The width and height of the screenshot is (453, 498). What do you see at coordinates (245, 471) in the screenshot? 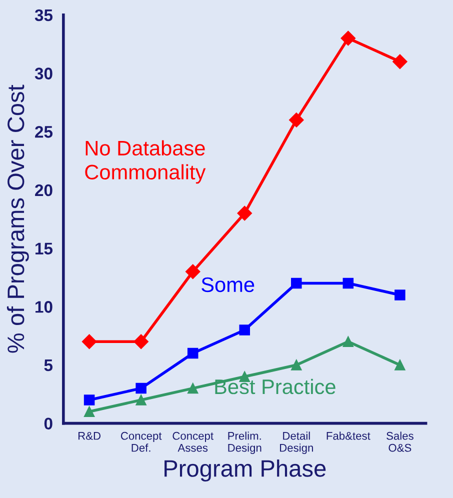
I see `x-axis-title: Program Phase` at bounding box center [245, 471].